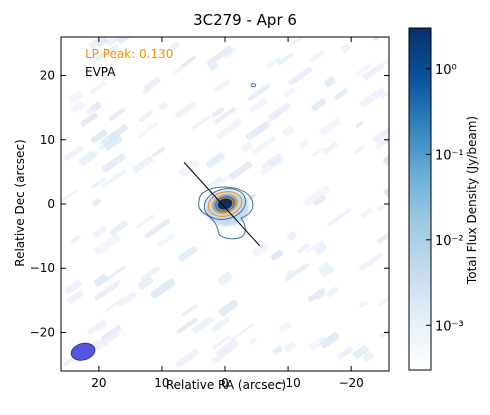 Image resolution: width=490 pixels, height=415 pixels. What do you see at coordinates (449, 241) in the screenshot?
I see `colorbar-tick-label: 10⁻²` at bounding box center [449, 241].